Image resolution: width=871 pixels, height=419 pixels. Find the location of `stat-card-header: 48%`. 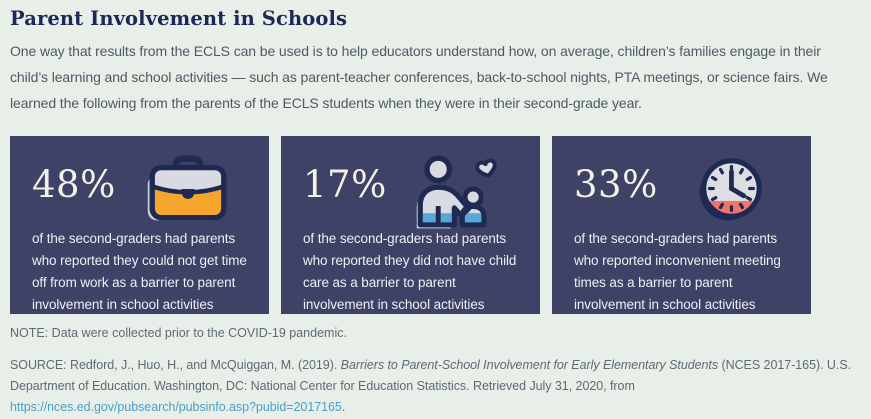

stat-card-header: 48% is located at coordinates (141, 189).